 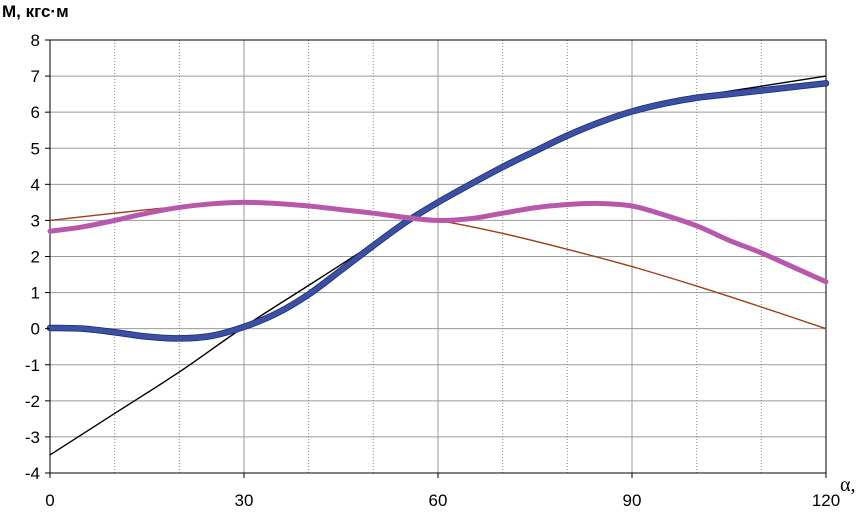 I want to click on y-tick-label: -2, so click(x=32, y=401).